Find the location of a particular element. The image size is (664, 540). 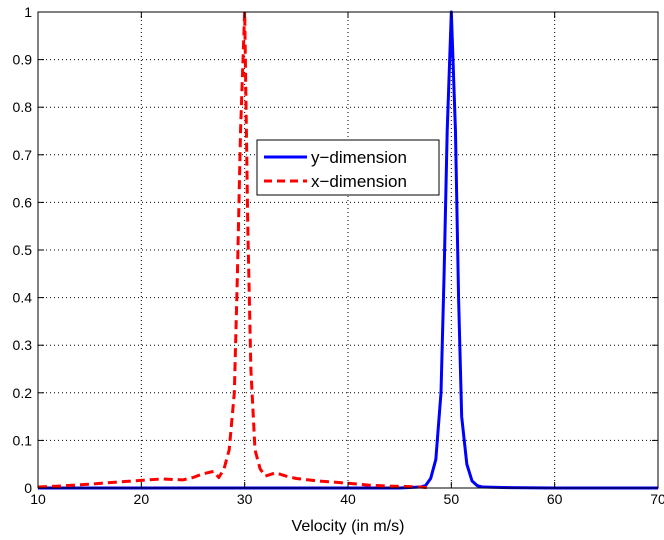

legend: y−dimension x−dimension is located at coordinates (348, 167).